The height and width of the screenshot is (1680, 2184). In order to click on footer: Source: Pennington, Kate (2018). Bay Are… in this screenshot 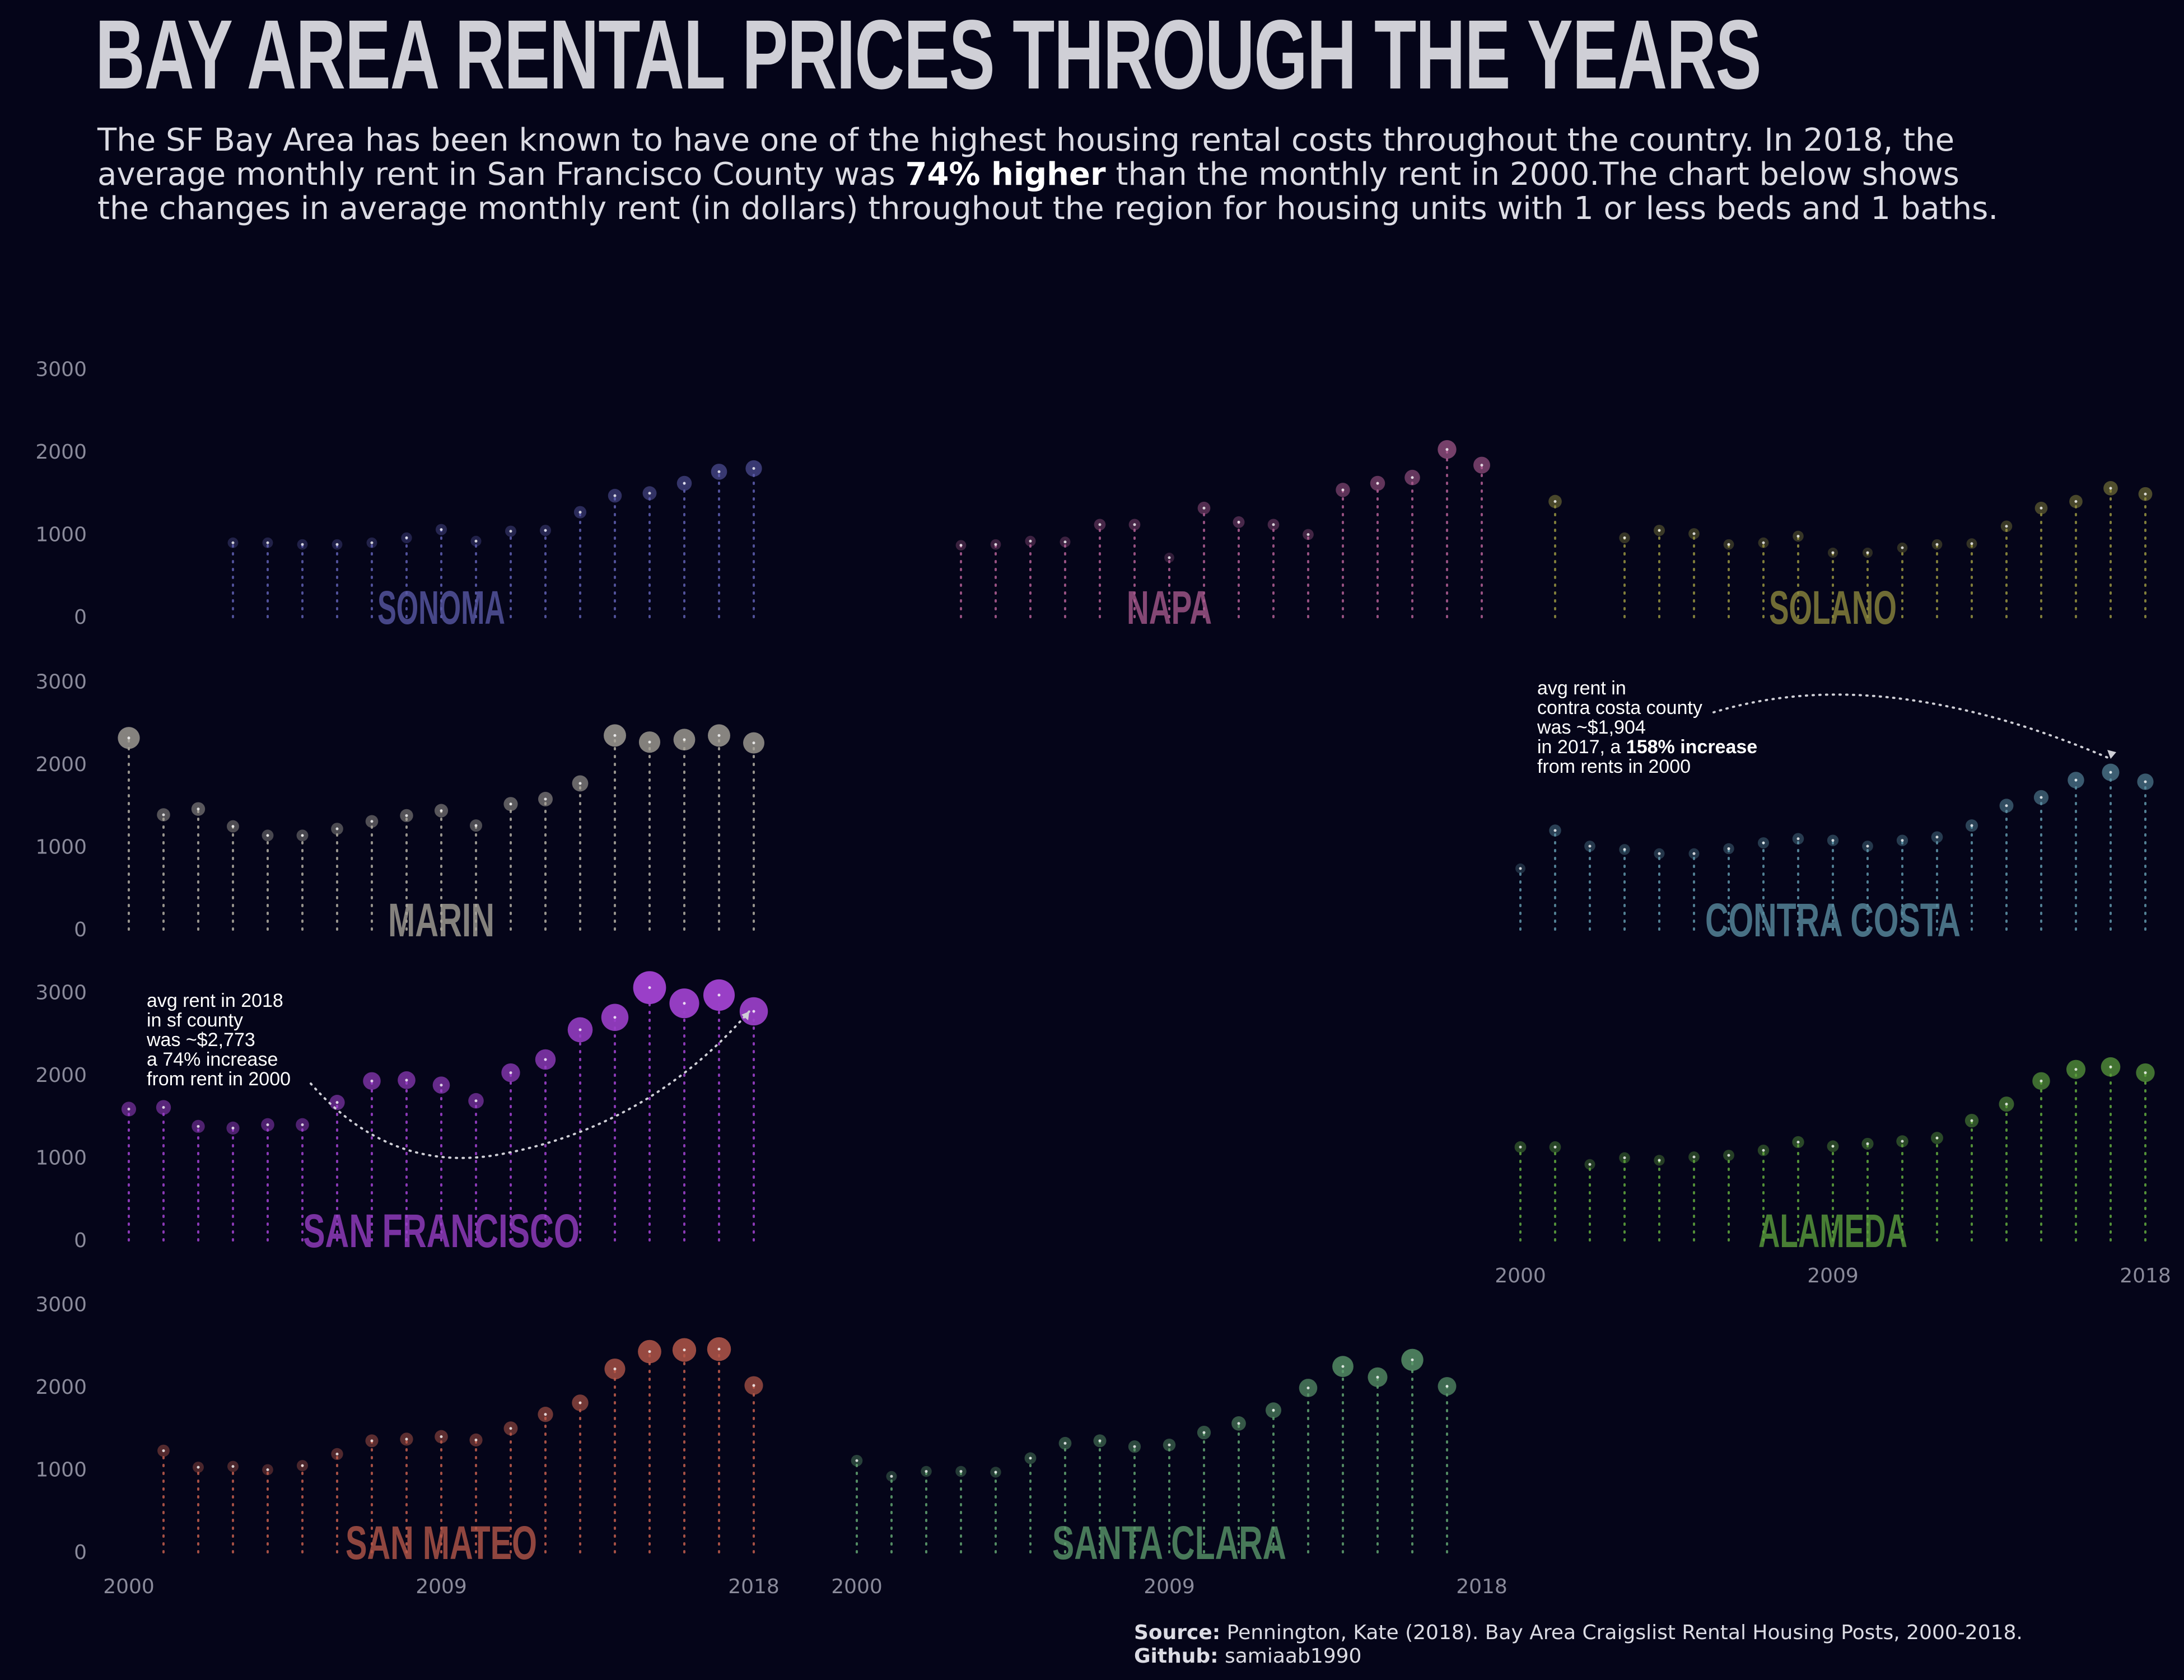, I will do `click(1579, 1645)`.